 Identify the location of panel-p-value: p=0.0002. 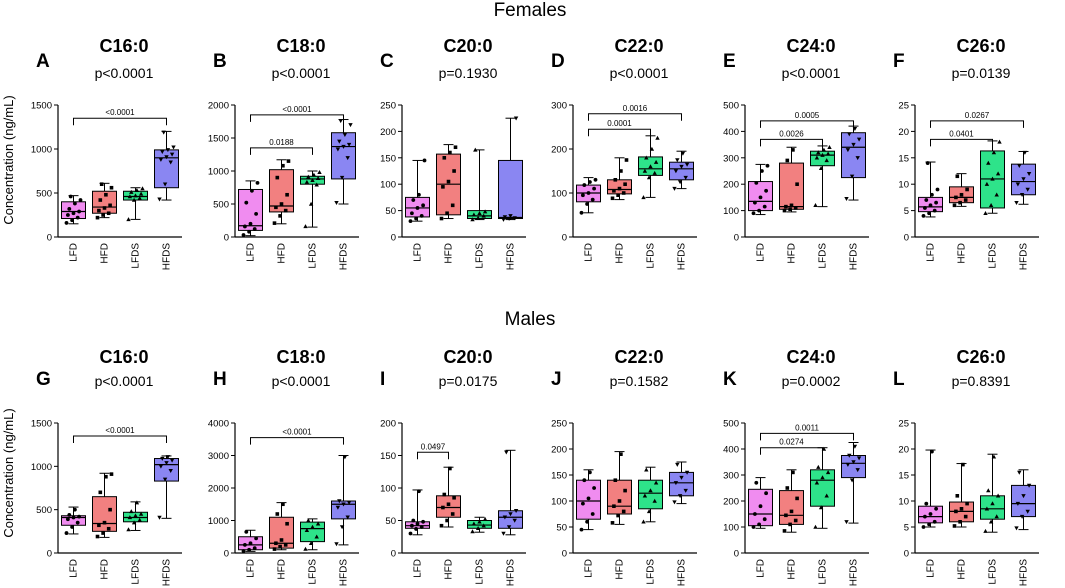
(811, 381).